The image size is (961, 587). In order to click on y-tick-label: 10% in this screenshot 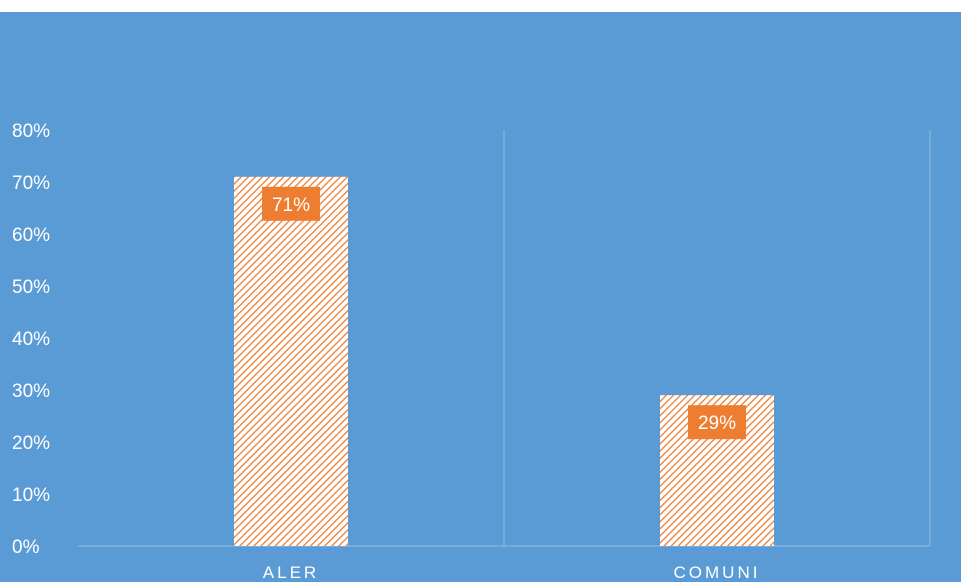, I will do `click(31, 495)`.